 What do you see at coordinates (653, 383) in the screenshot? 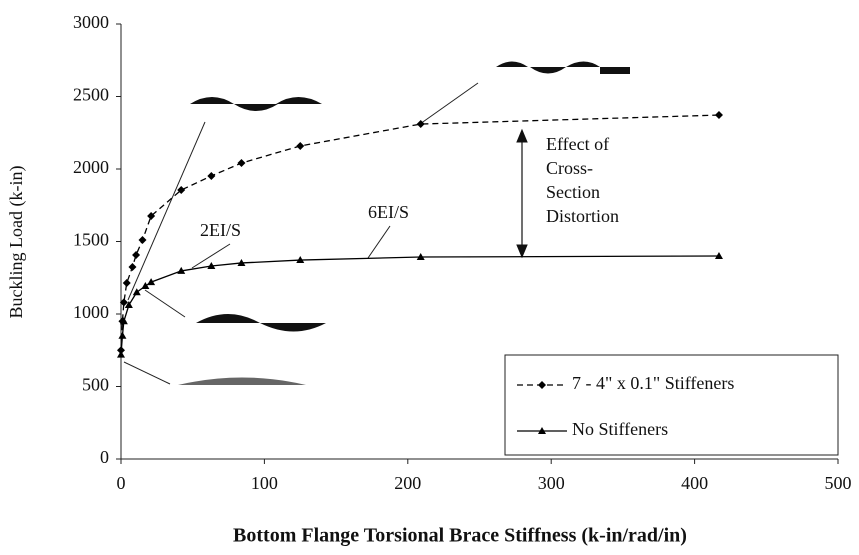
I see `legend-label: 7 - 4" x 0.1" Stiffeners` at bounding box center [653, 383].